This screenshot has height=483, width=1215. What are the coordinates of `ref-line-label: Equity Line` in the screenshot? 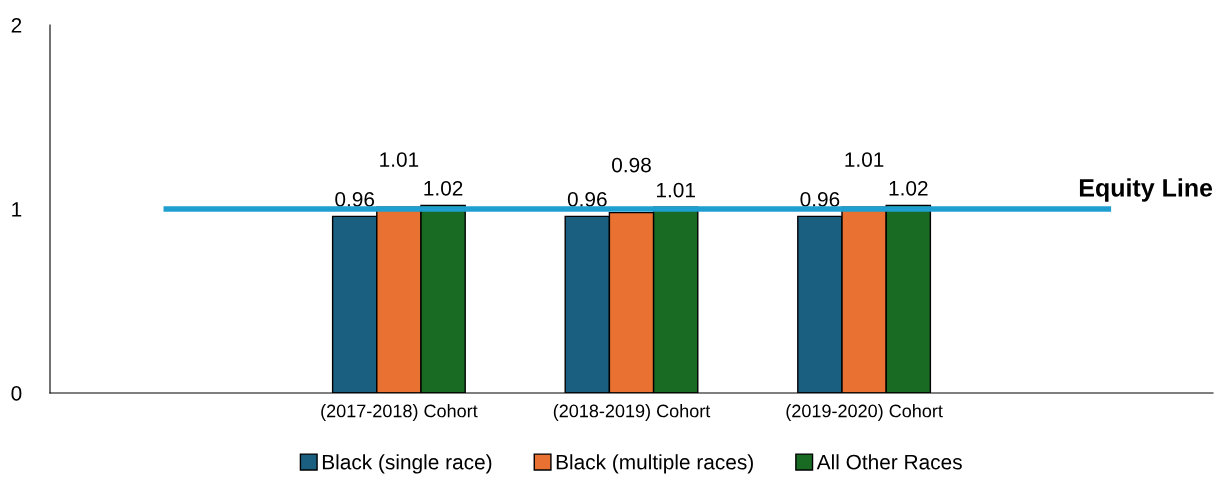 It's located at (1146, 190).